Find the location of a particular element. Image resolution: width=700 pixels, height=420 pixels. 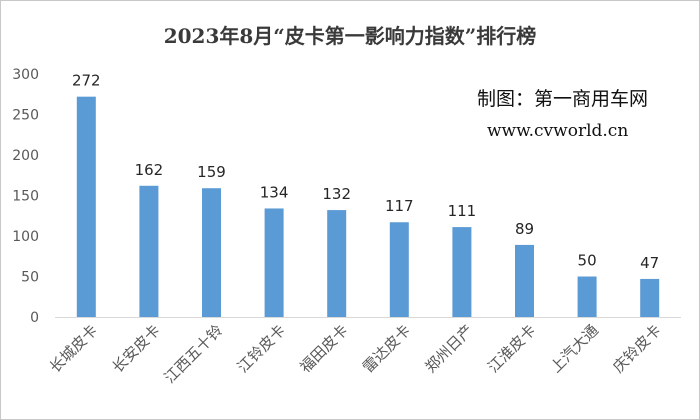

y-tick-label: 250 is located at coordinates (25, 116).